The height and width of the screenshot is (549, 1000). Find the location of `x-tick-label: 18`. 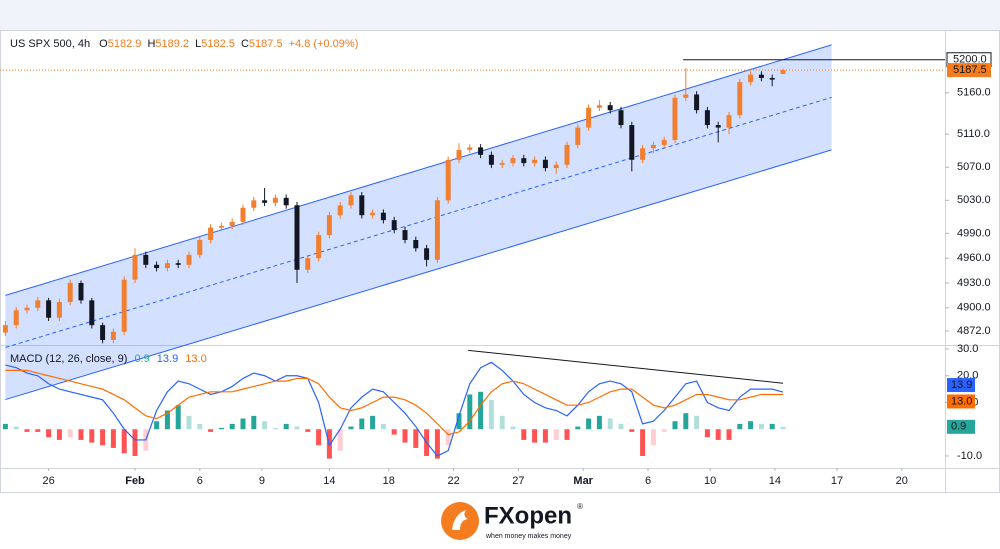

x-tick-label: 18 is located at coordinates (389, 481).